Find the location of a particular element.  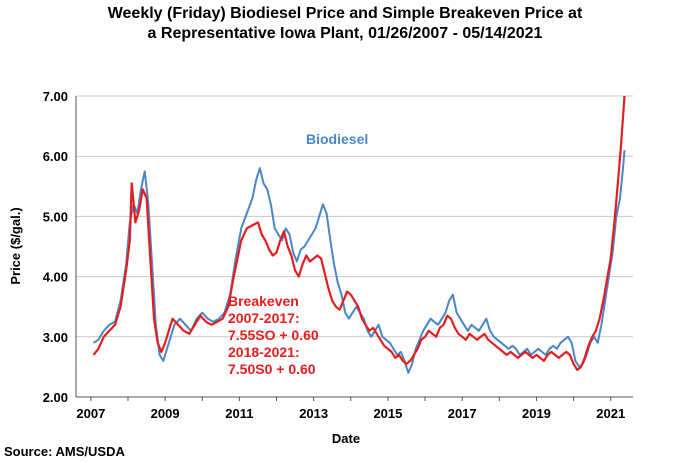

y-tick-label-6.00: 6.00 is located at coordinates (55, 156).